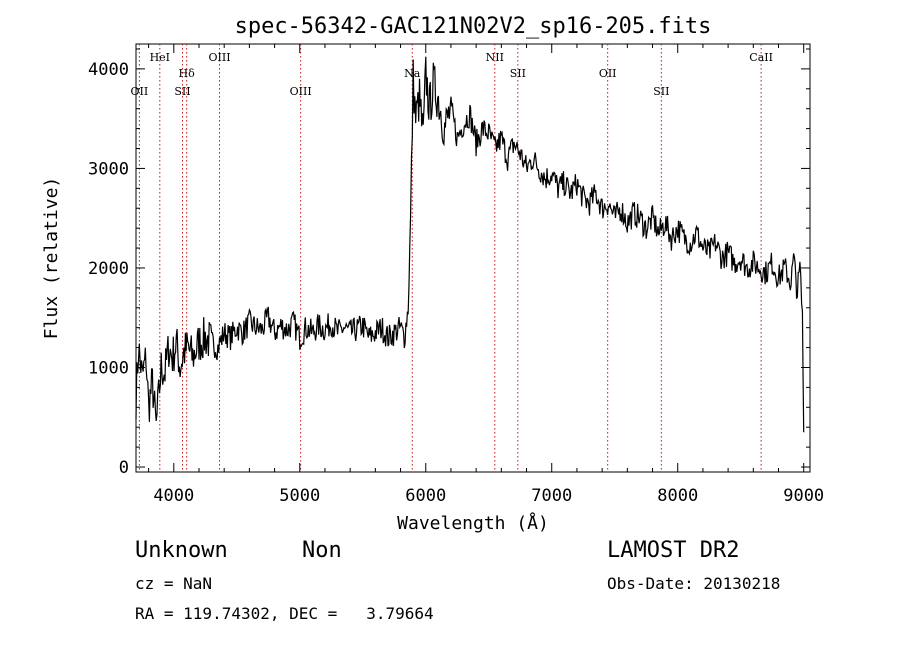 The width and height of the screenshot is (900, 649). Describe the element at coordinates (761, 57) in the screenshot. I see `line-marker-label: CaII` at that location.